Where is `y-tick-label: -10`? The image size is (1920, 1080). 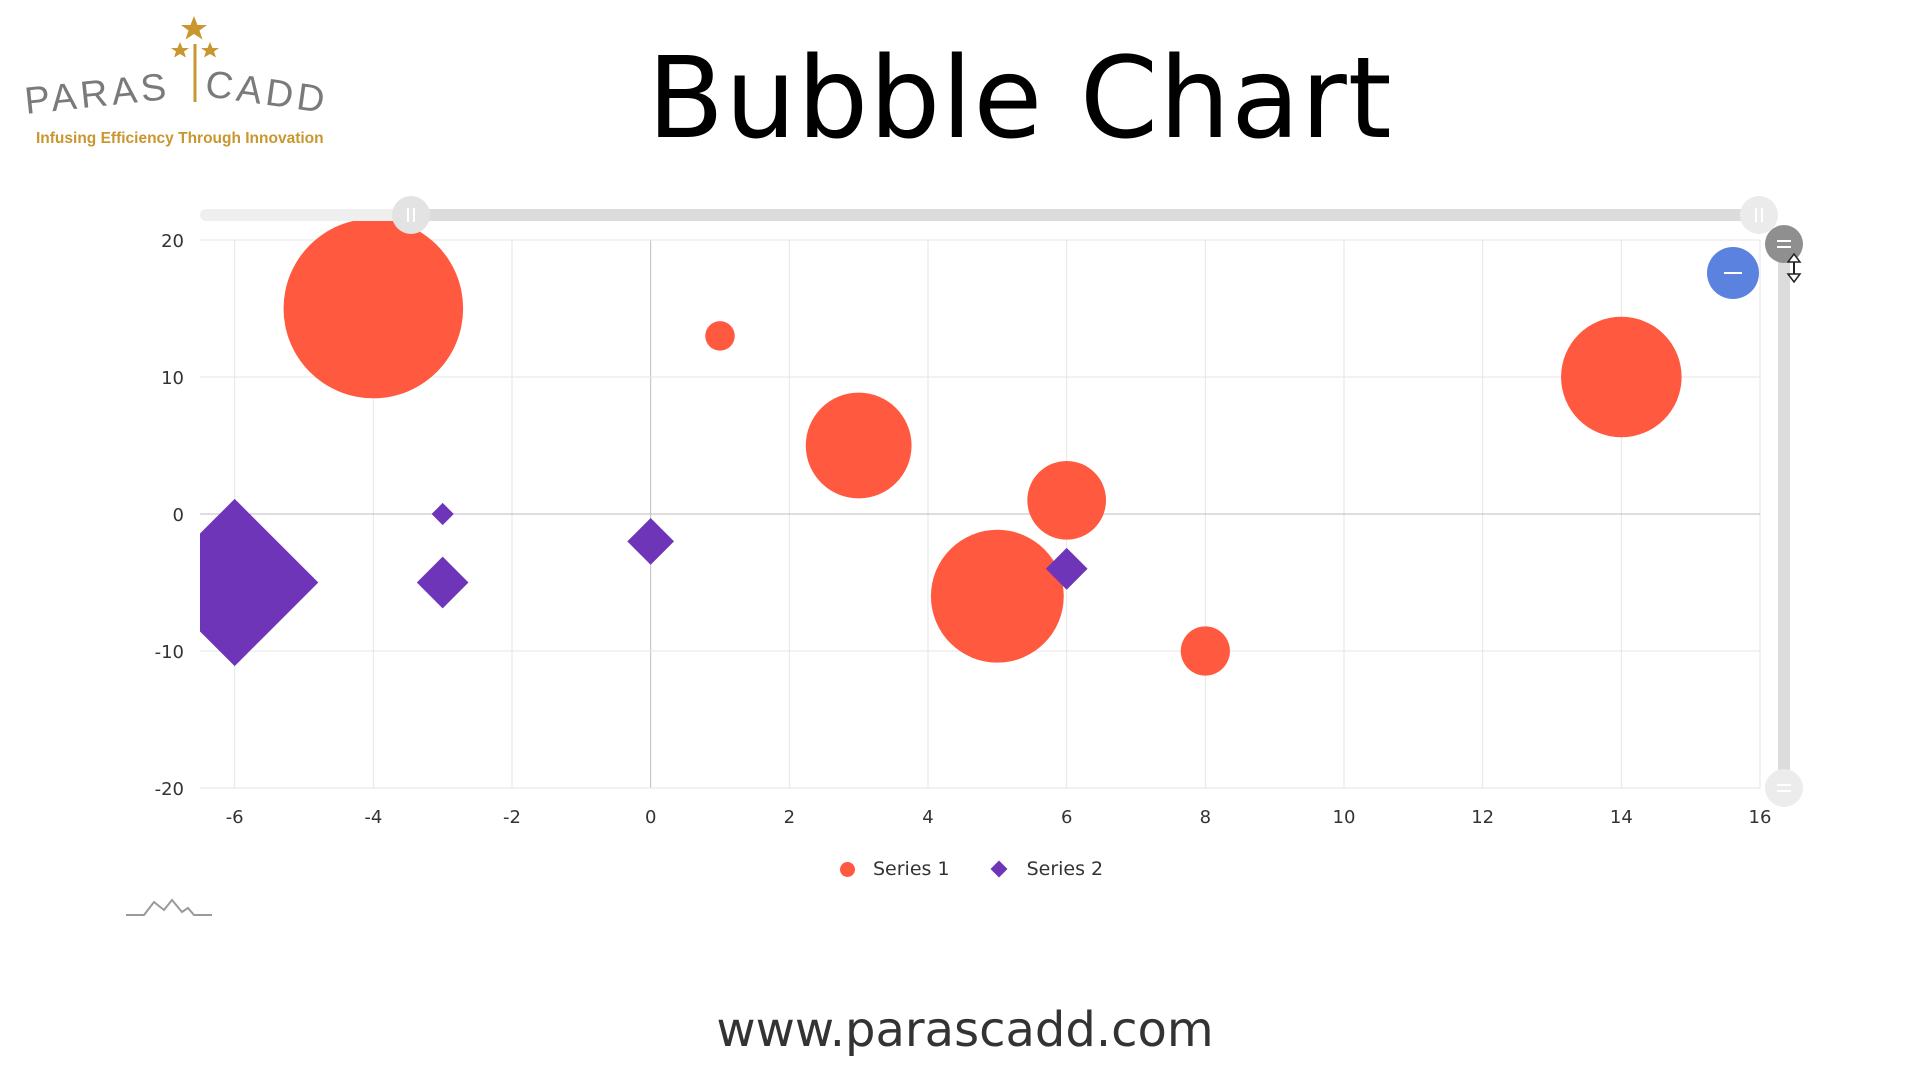 y-tick-label: -10 is located at coordinates (169, 652).